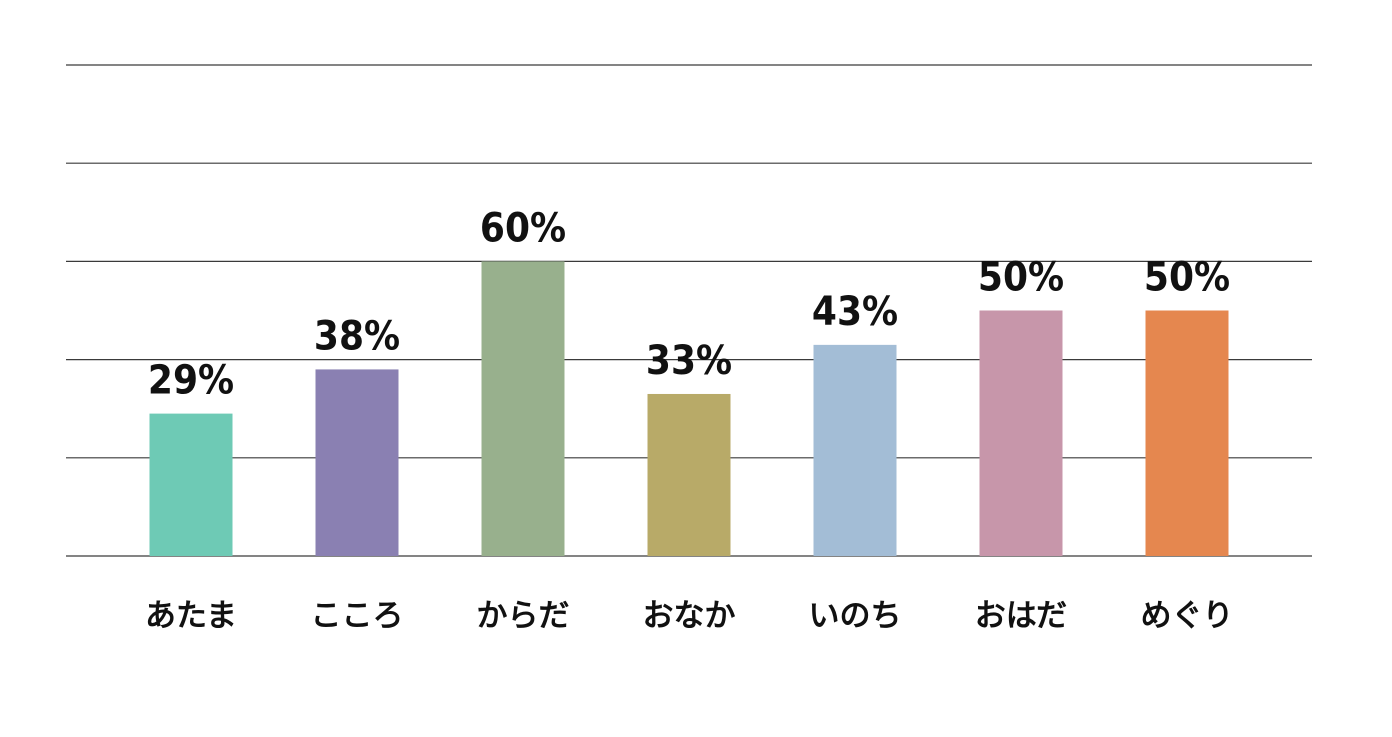  What do you see at coordinates (191, 616) in the screenshot?
I see `category-label-1: あたま` at bounding box center [191, 616].